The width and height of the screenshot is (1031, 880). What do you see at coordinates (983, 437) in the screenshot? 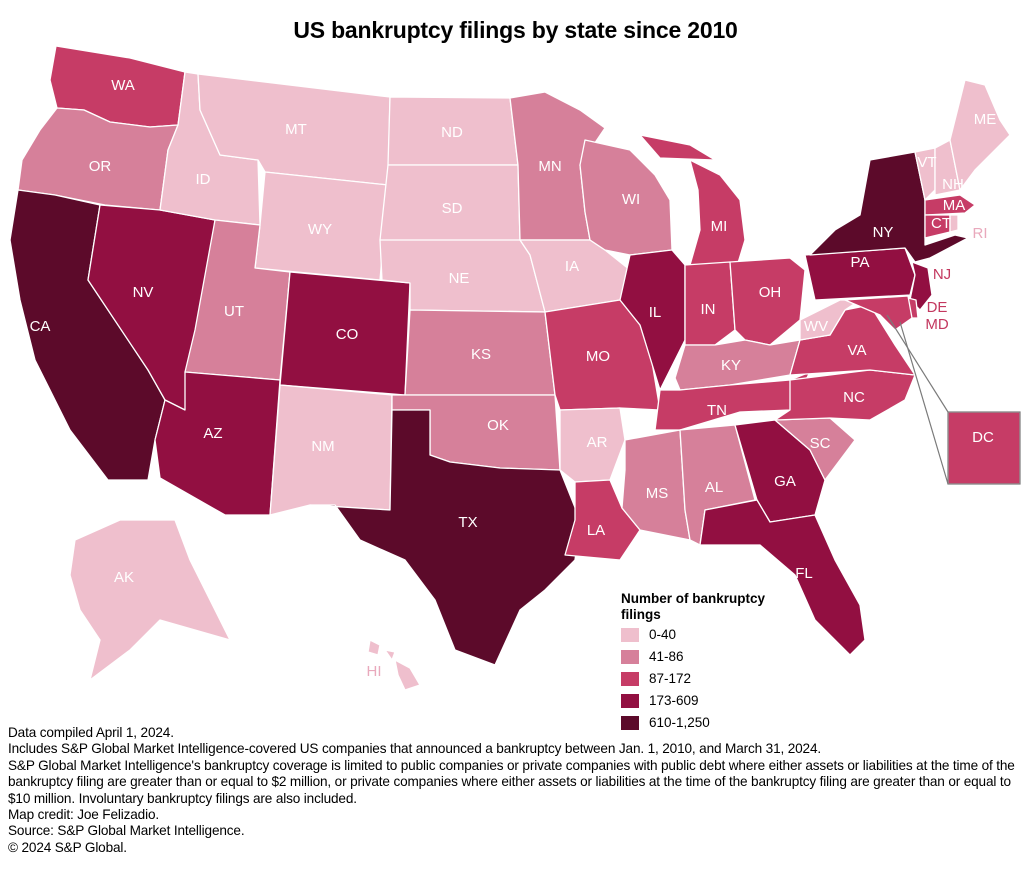
I see `state-label-dc: DC` at bounding box center [983, 437].